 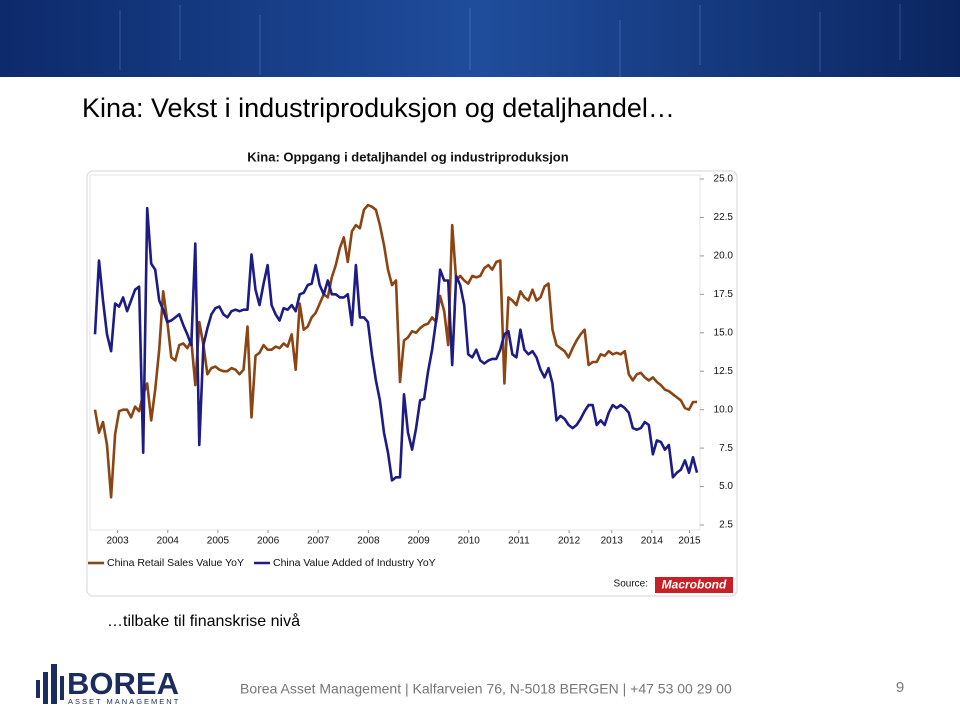 I want to click on caption: …tilbake til finanskrise nivå, so click(x=203, y=621).